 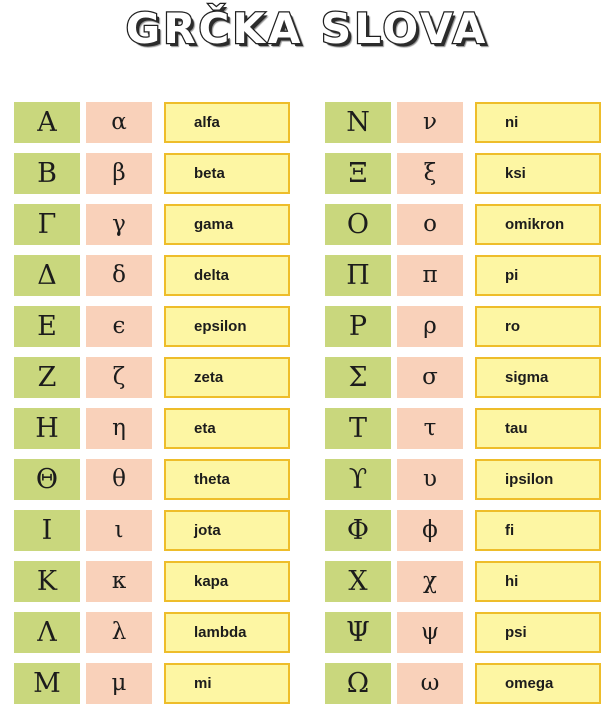 I want to click on letter-name-cell: ipsilon, so click(x=538, y=479).